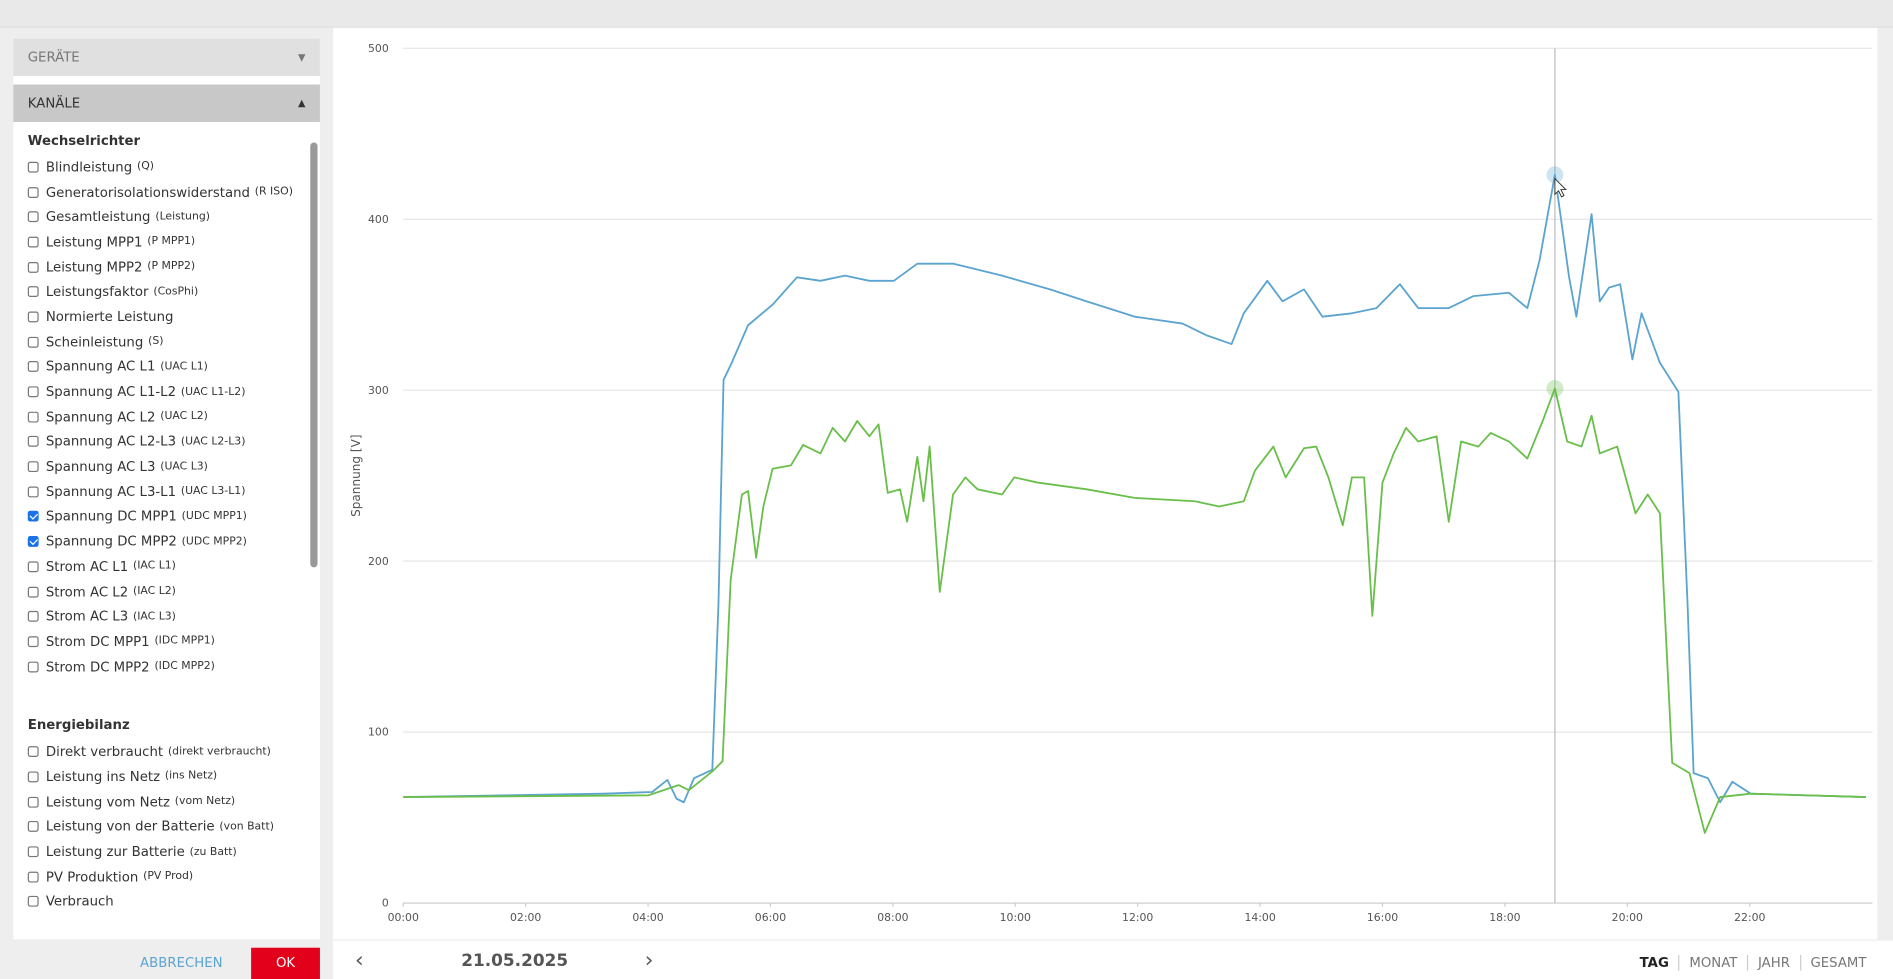  Describe the element at coordinates (159, 466) in the screenshot. I see `channel-item: Spannung AC L3 (UAC L3)` at that location.